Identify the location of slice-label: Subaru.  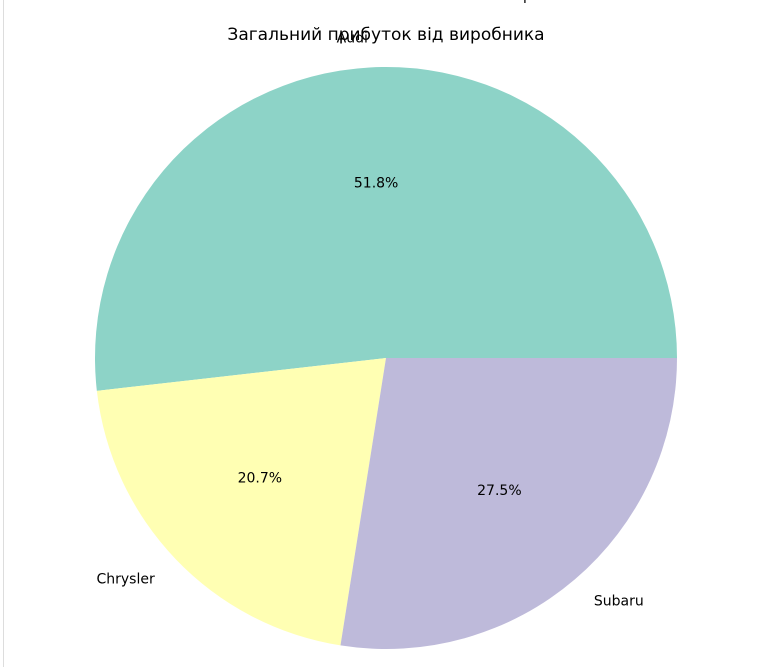
(619, 601).